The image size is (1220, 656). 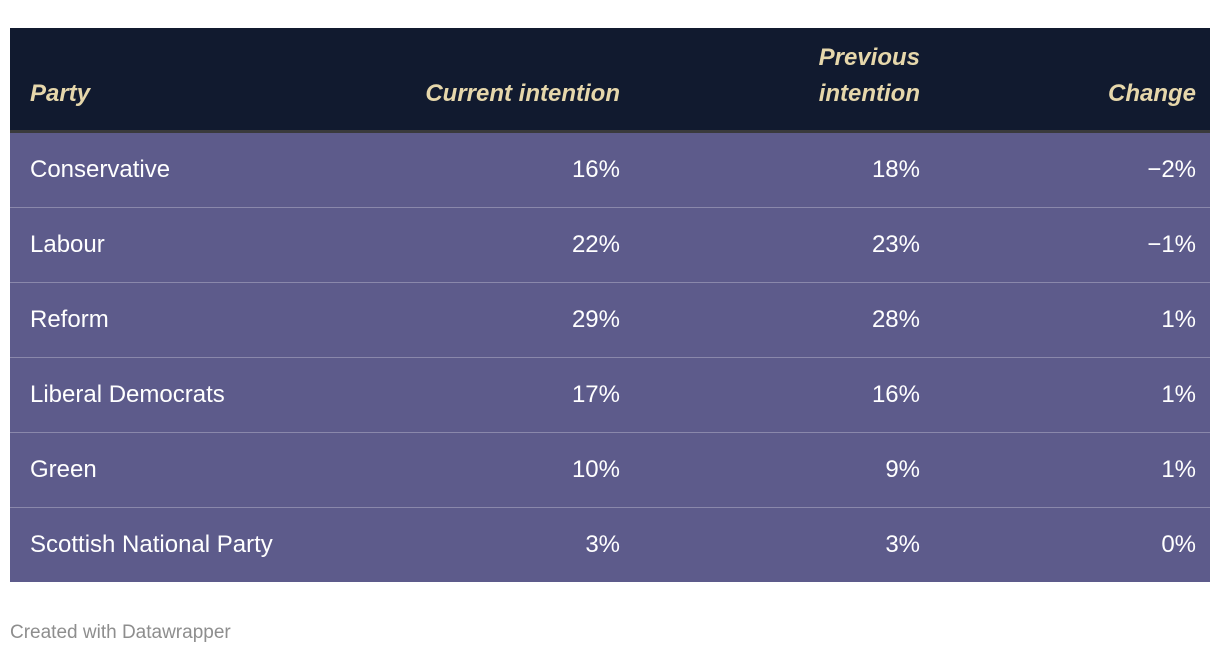 I want to click on cell-current-intention: 10%, so click(x=484, y=470).